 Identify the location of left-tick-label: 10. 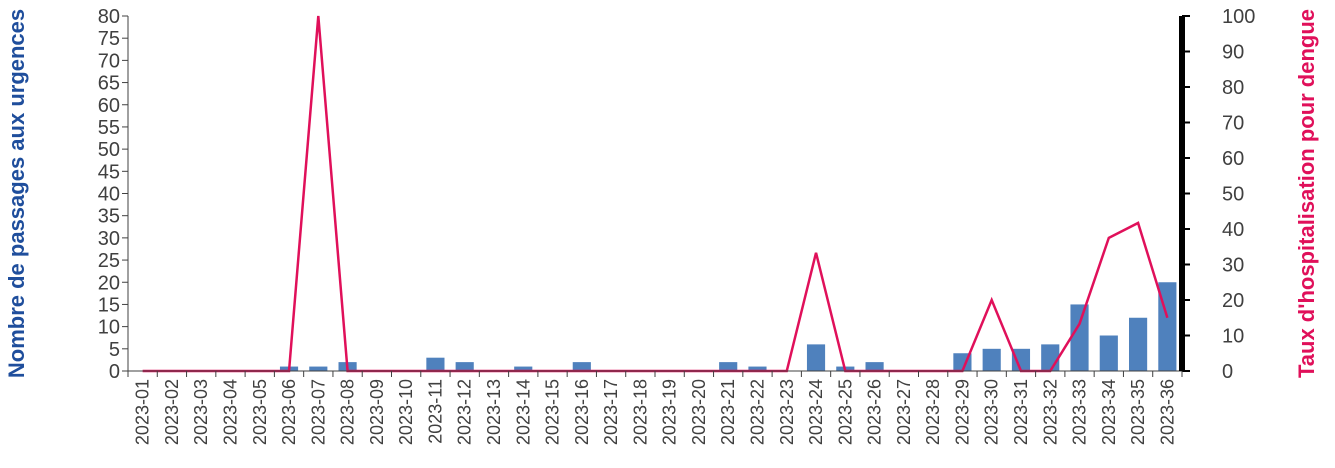
(109, 328).